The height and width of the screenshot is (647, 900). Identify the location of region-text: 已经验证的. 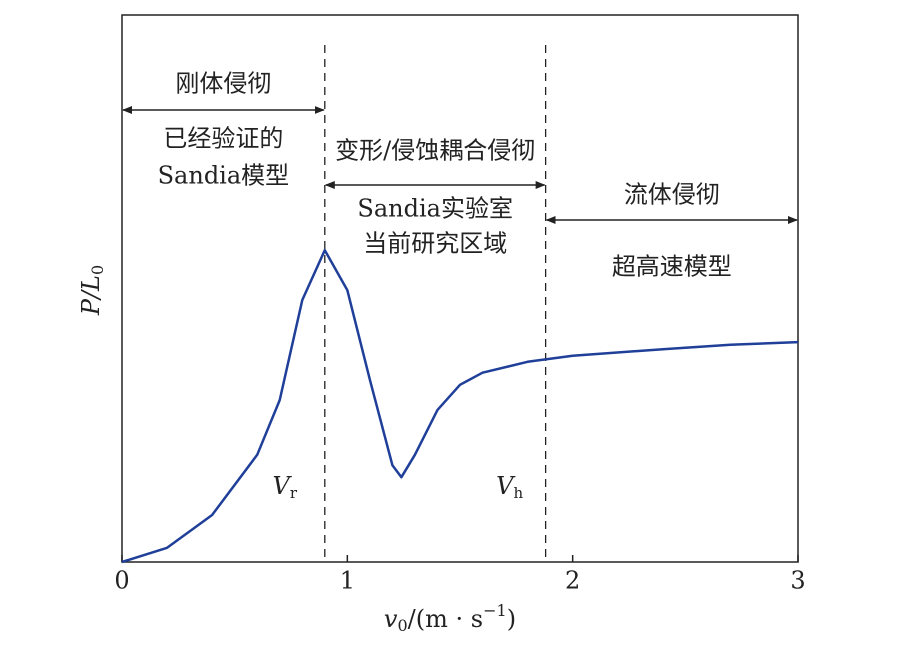
(223, 139).